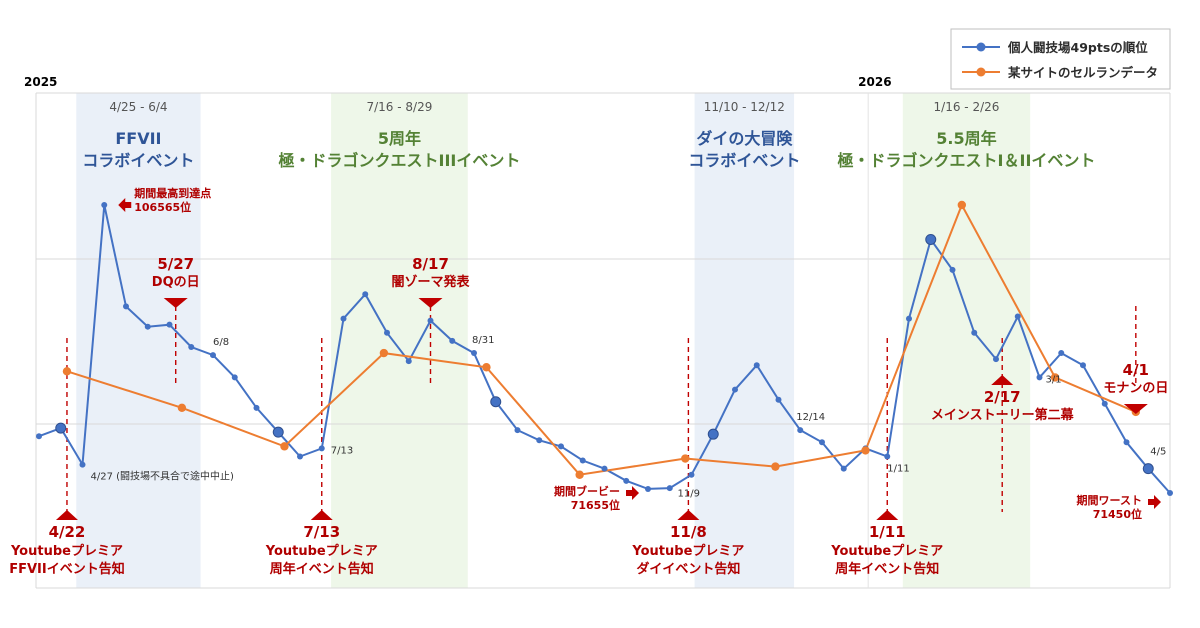 This screenshot has height=628, width=1200. I want to click on marker-up-label-1-1: Youtubeプレミア, so click(321, 551).